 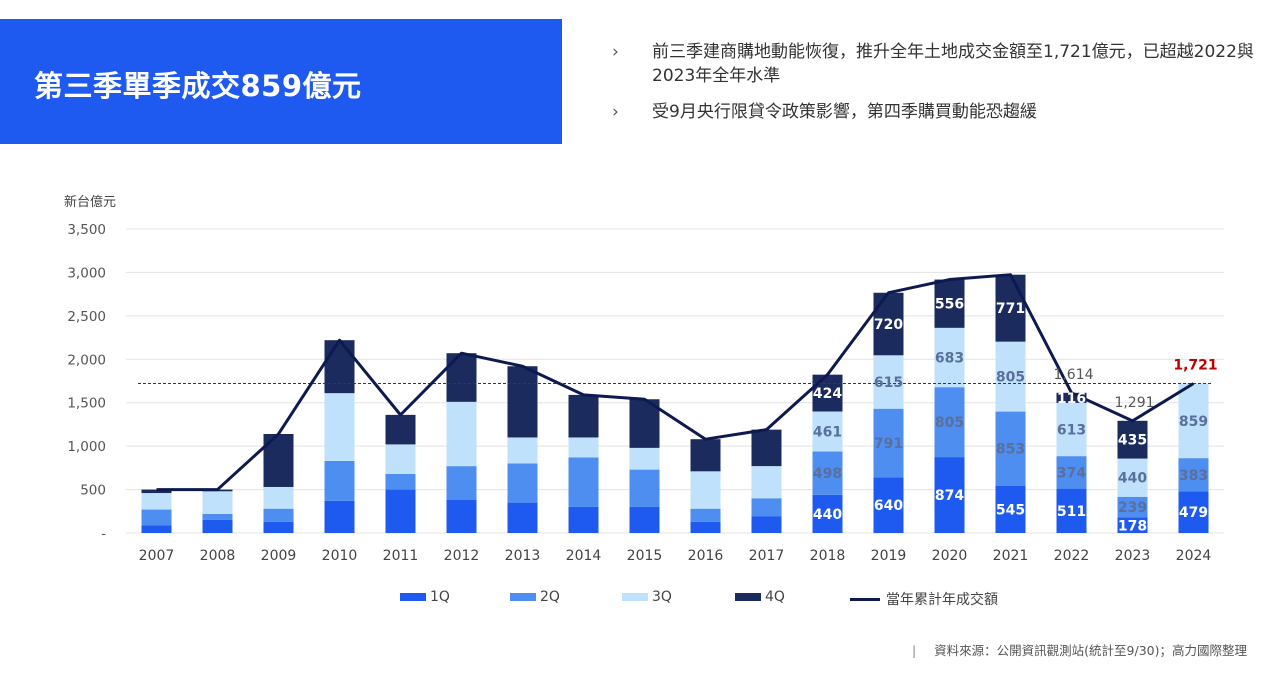 What do you see at coordinates (550, 597) in the screenshot?
I see `legend-label-2q: 2Q` at bounding box center [550, 597].